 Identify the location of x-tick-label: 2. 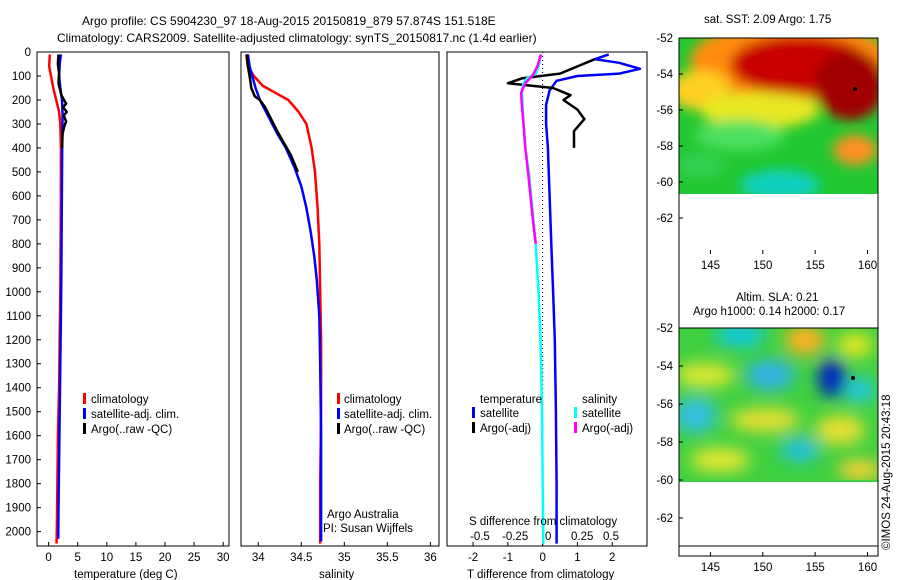
(612, 558).